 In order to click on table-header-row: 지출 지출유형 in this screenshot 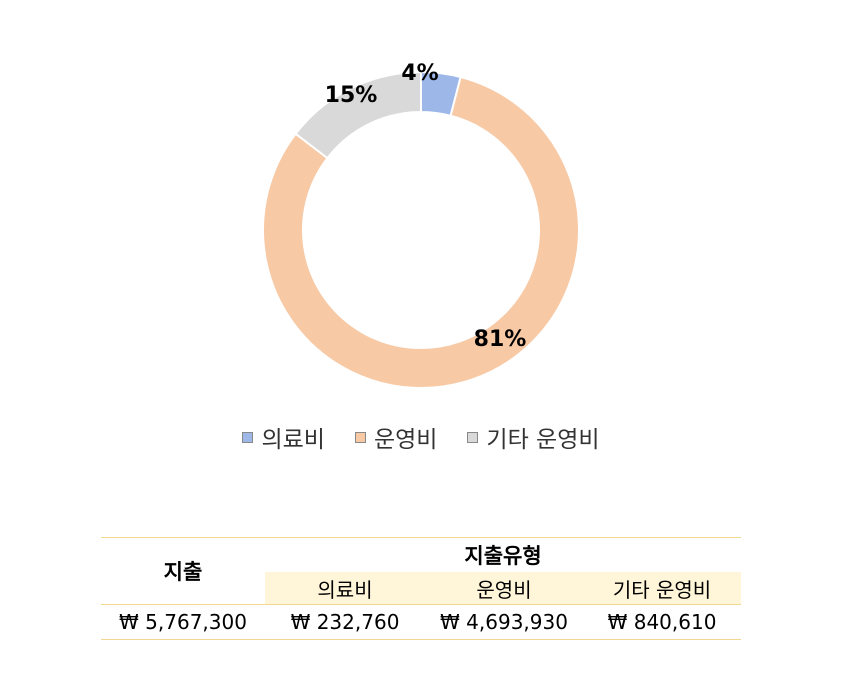, I will do `click(421, 571)`.